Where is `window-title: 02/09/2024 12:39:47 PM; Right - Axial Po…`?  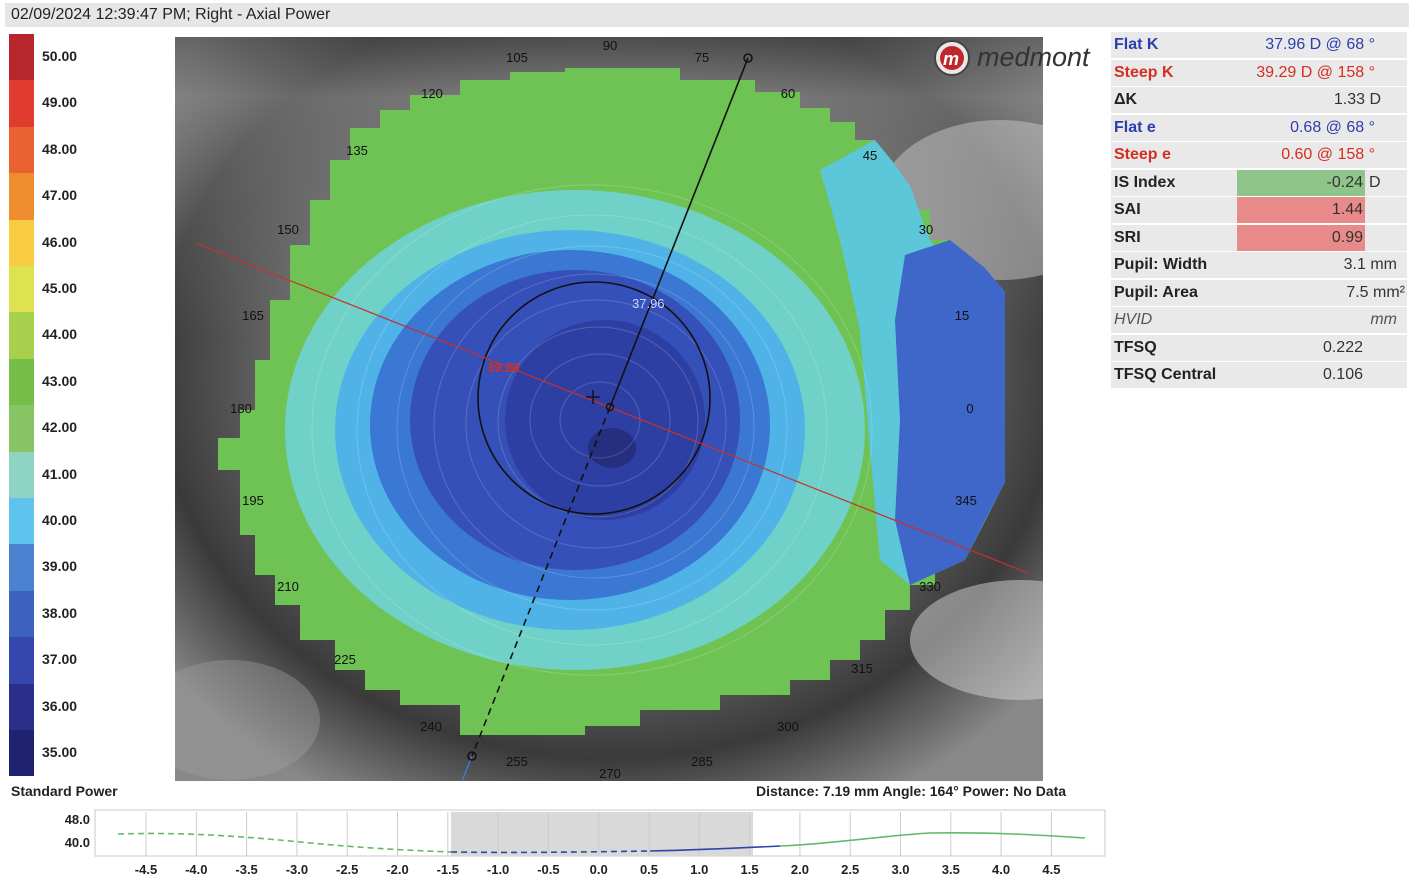
window-title: 02/09/2024 12:39:47 PM; Right - Axial Po… is located at coordinates (707, 15).